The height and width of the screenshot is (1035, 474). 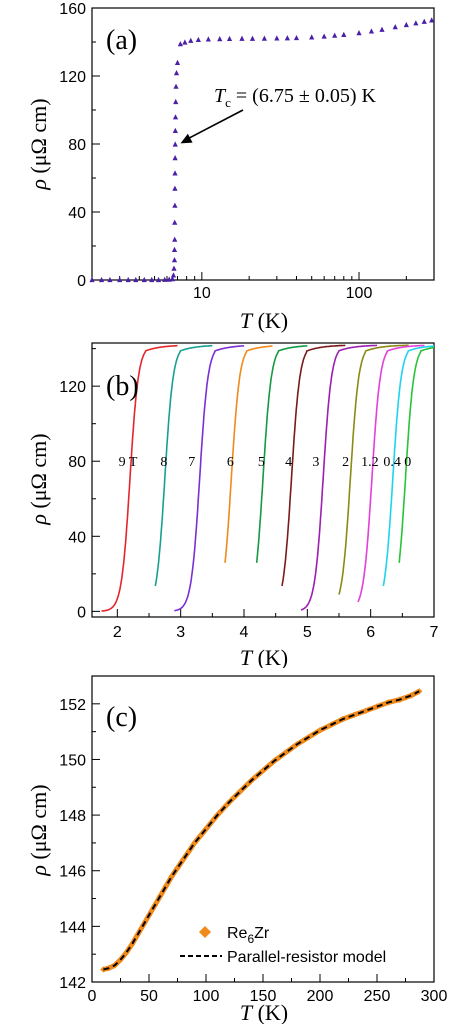 What do you see at coordinates (230, 462) in the screenshot?
I see `b-curve-label: 6` at bounding box center [230, 462].